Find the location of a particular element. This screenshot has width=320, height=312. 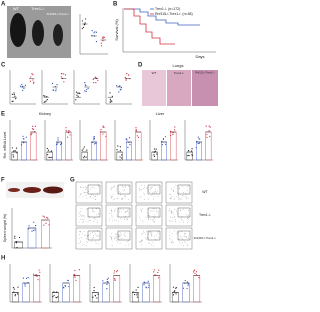

y-label: Survival (%) is located at coordinates (116, 30).